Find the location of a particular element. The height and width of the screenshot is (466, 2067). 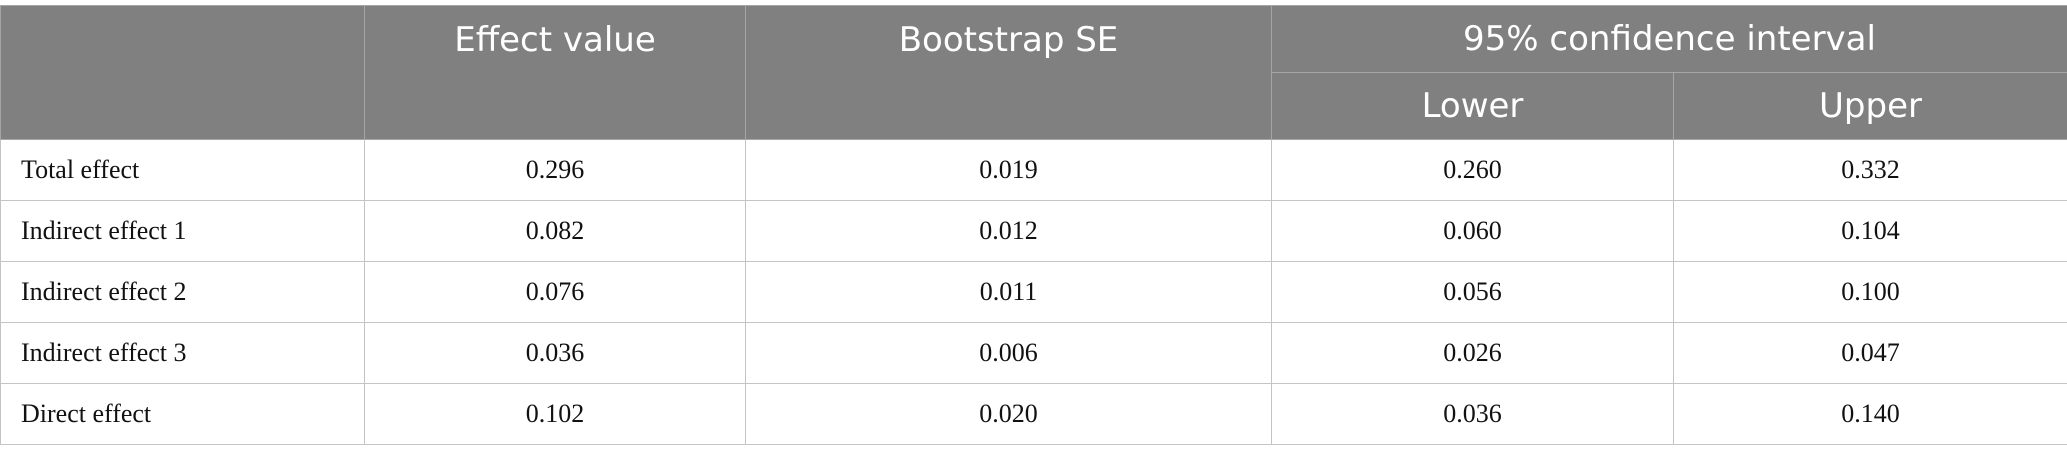

value-cell: 0.006 is located at coordinates (1008, 353).